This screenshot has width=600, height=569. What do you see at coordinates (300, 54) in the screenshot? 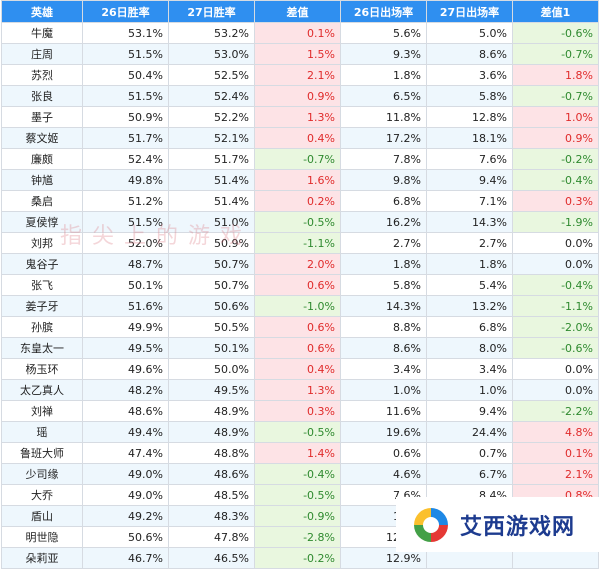
I see `table-row: 庄周 51.5% 53.0% 1.5% 9.3% 8.6% -0.7%` at bounding box center [300, 54].